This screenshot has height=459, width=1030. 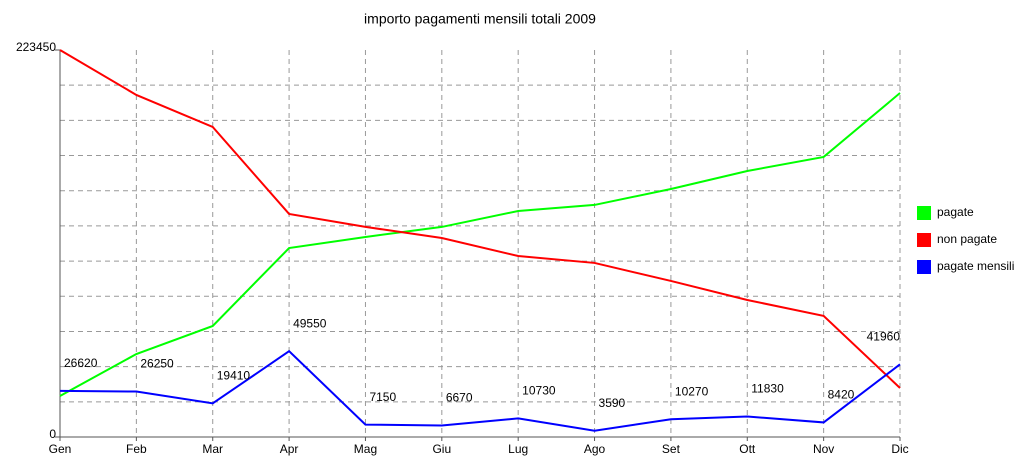 What do you see at coordinates (310, 323) in the screenshot?
I see `data-label: 49550` at bounding box center [310, 323].